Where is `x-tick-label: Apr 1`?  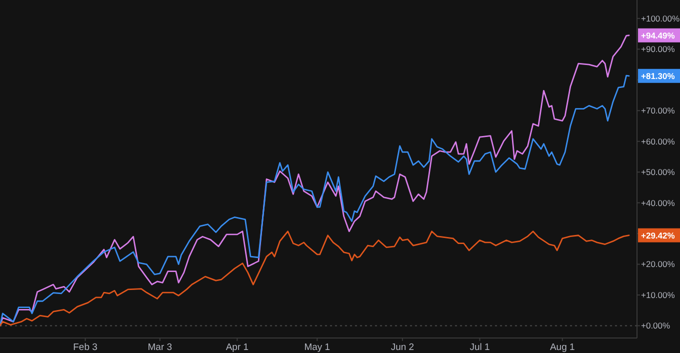 x-tick-label: Apr 1 is located at coordinates (237, 347).